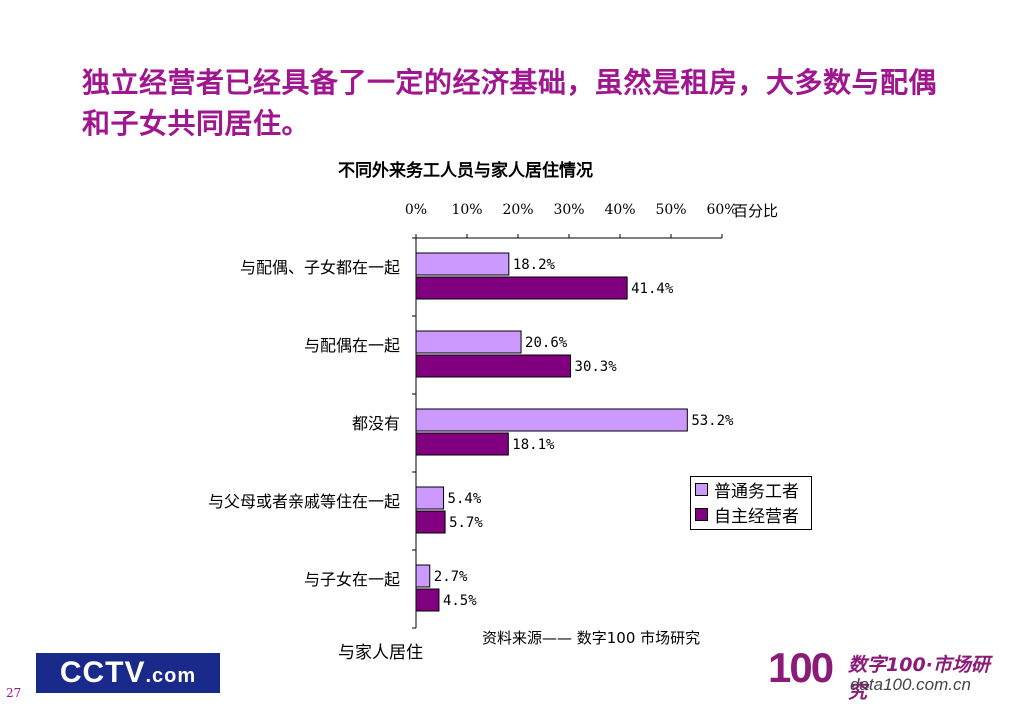 Image resolution: width=1023 pixels, height=708 pixels. I want to click on x-tick-label: 60%, so click(721, 210).